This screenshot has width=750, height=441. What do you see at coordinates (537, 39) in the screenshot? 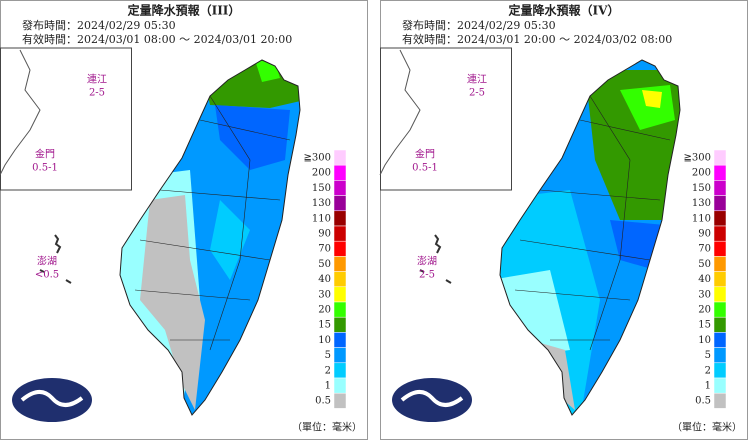
I see `valid-time: 有效時間：2024/03/01 20:00 ～ 2024/03/02 08:00` at bounding box center [537, 39].